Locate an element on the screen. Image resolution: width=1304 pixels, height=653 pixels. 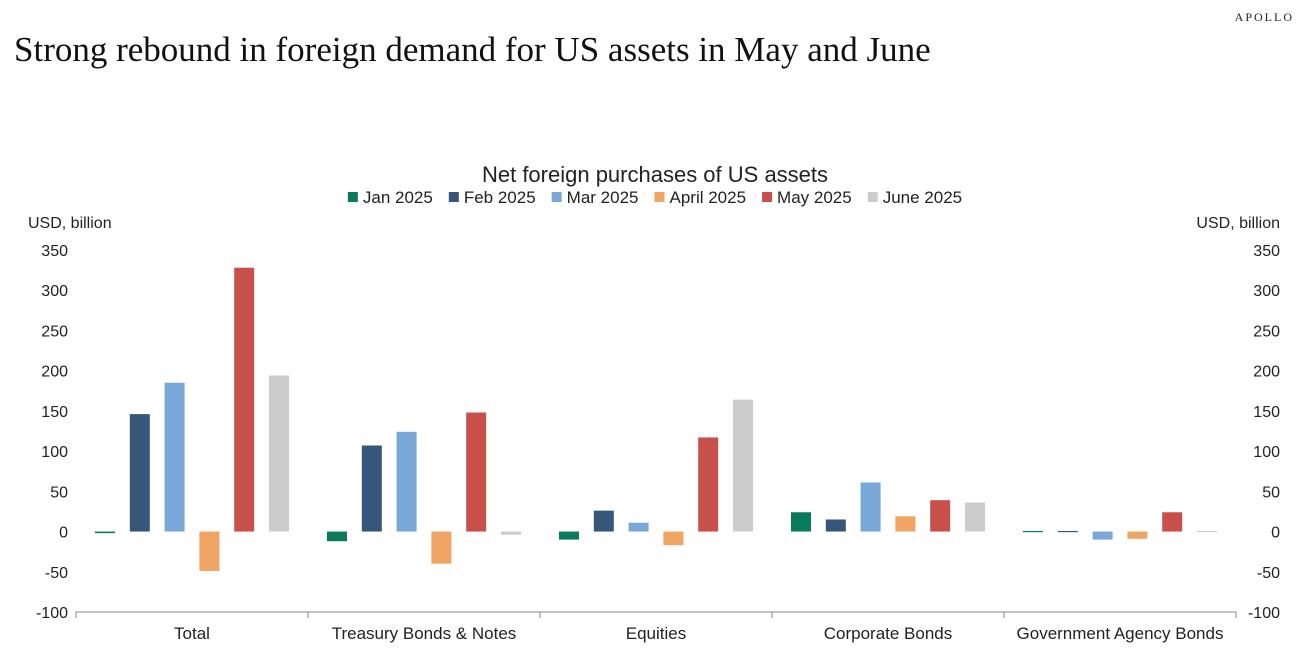
legend-label: June 2025 is located at coordinates (922, 197).